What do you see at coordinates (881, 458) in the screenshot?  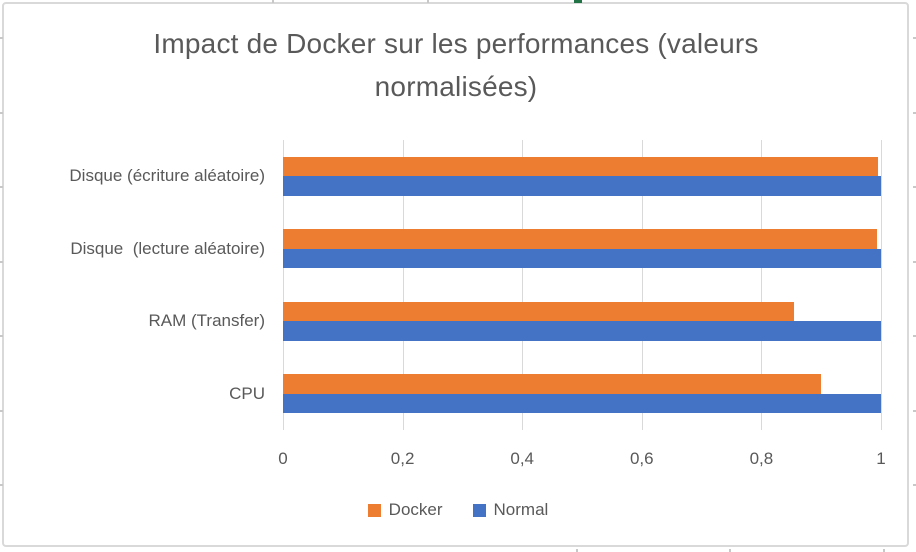 I see `x-tick-label: 1` at bounding box center [881, 458].